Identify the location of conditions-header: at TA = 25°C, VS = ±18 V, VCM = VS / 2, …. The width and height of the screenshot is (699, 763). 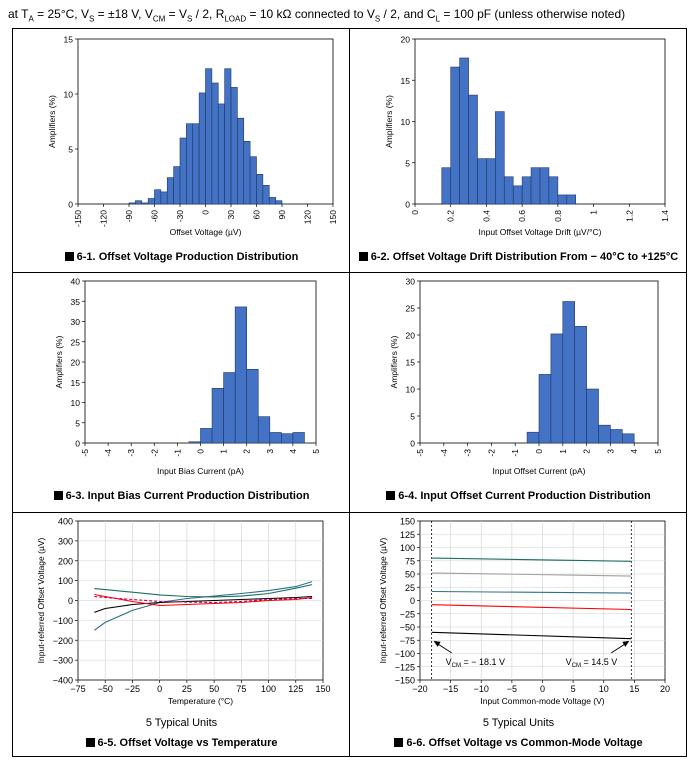
(317, 15).